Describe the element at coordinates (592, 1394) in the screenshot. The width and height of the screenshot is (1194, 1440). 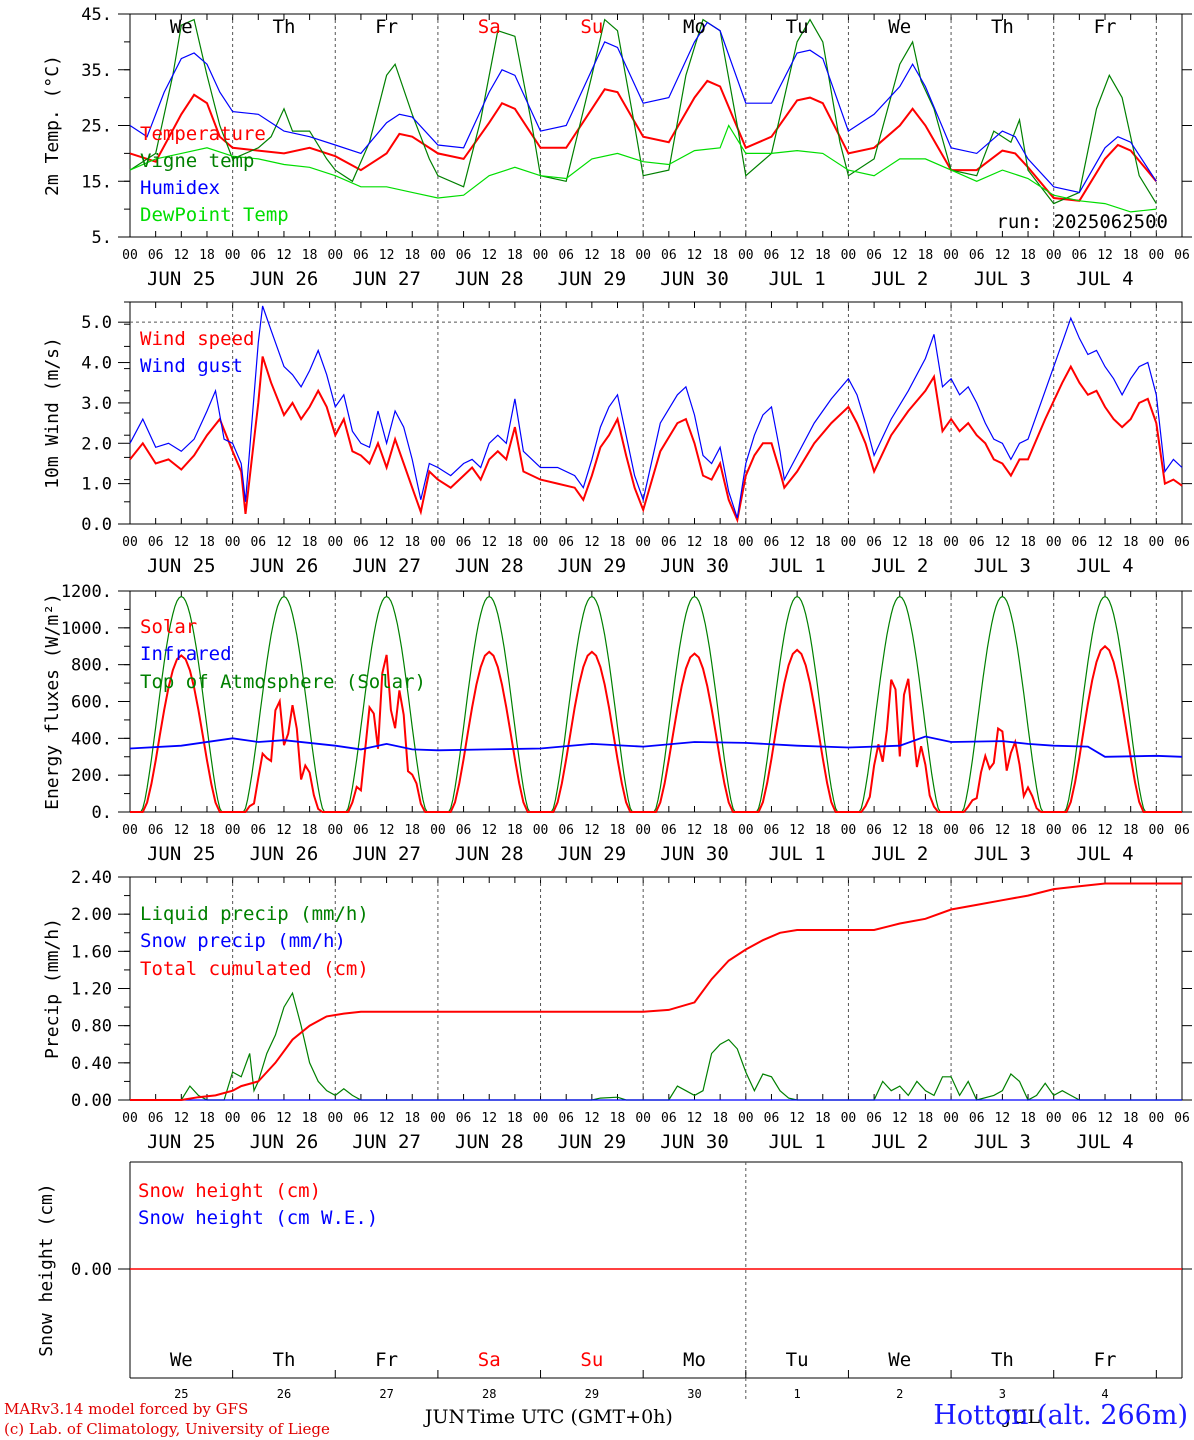
I see `day-number-label: 29` at that location.